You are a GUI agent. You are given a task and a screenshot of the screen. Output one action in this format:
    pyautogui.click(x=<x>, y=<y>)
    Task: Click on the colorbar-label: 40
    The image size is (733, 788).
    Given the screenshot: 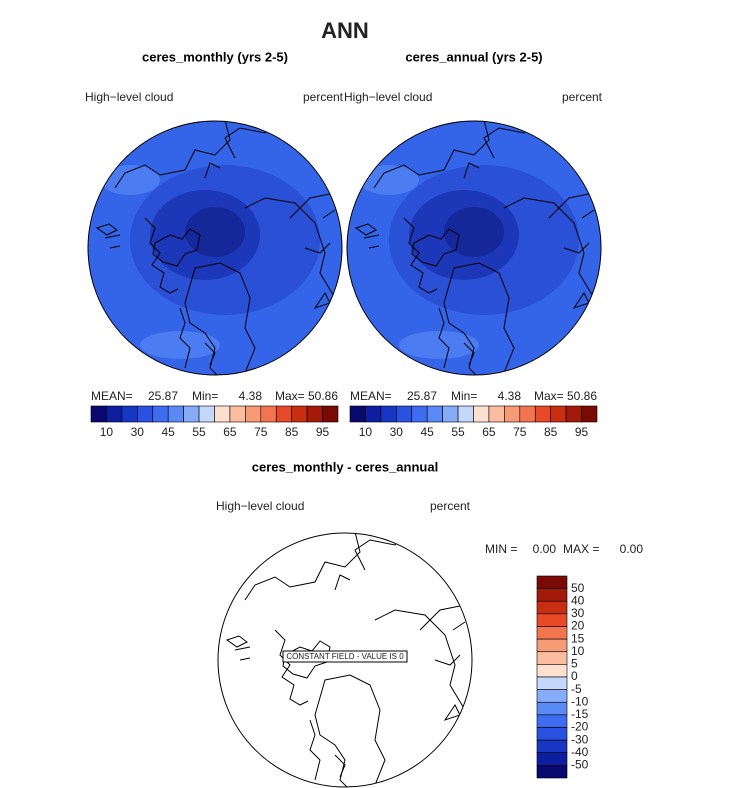 What is the action you would take?
    pyautogui.click(x=578, y=600)
    